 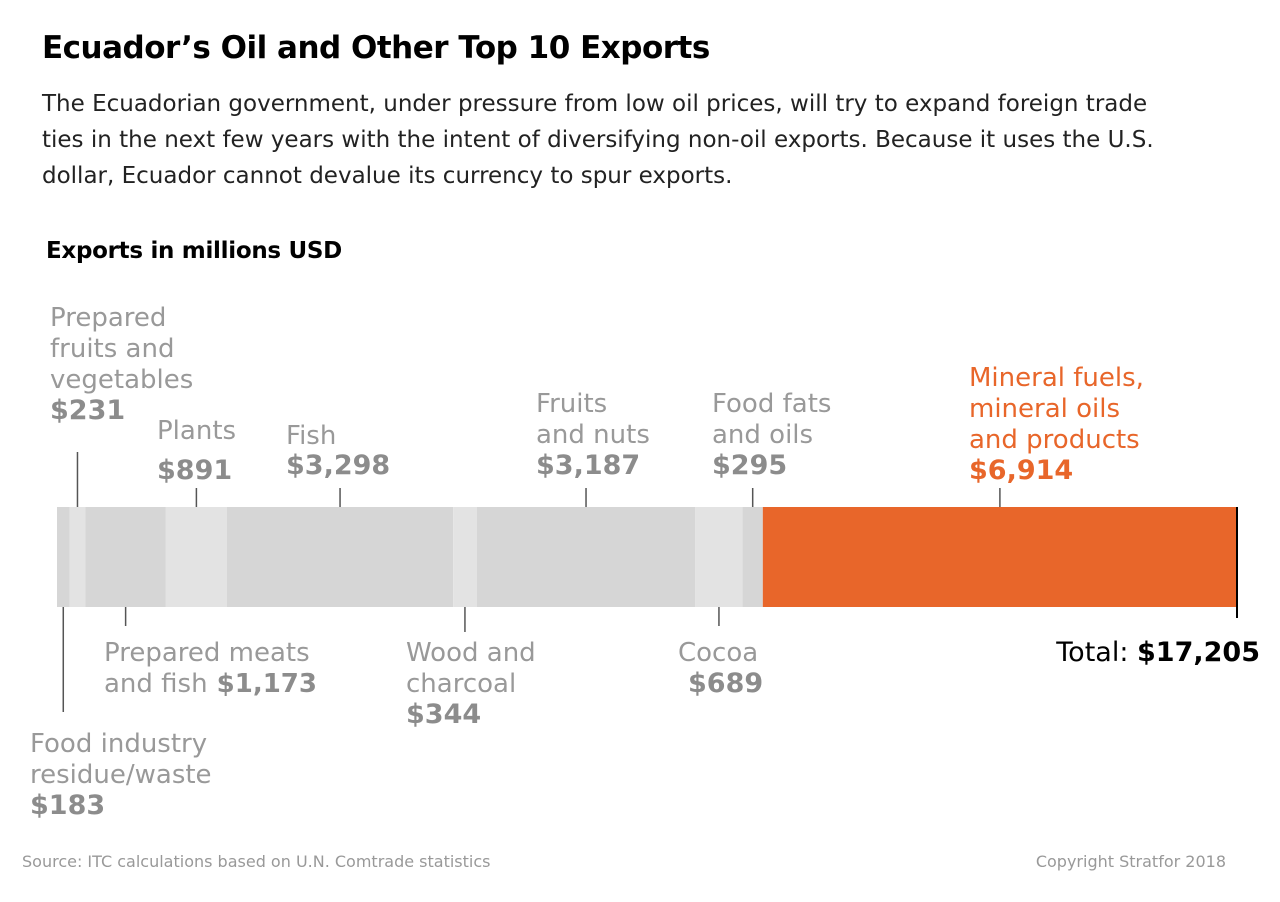 I want to click on bar-segment-fish, so click(x=340, y=557).